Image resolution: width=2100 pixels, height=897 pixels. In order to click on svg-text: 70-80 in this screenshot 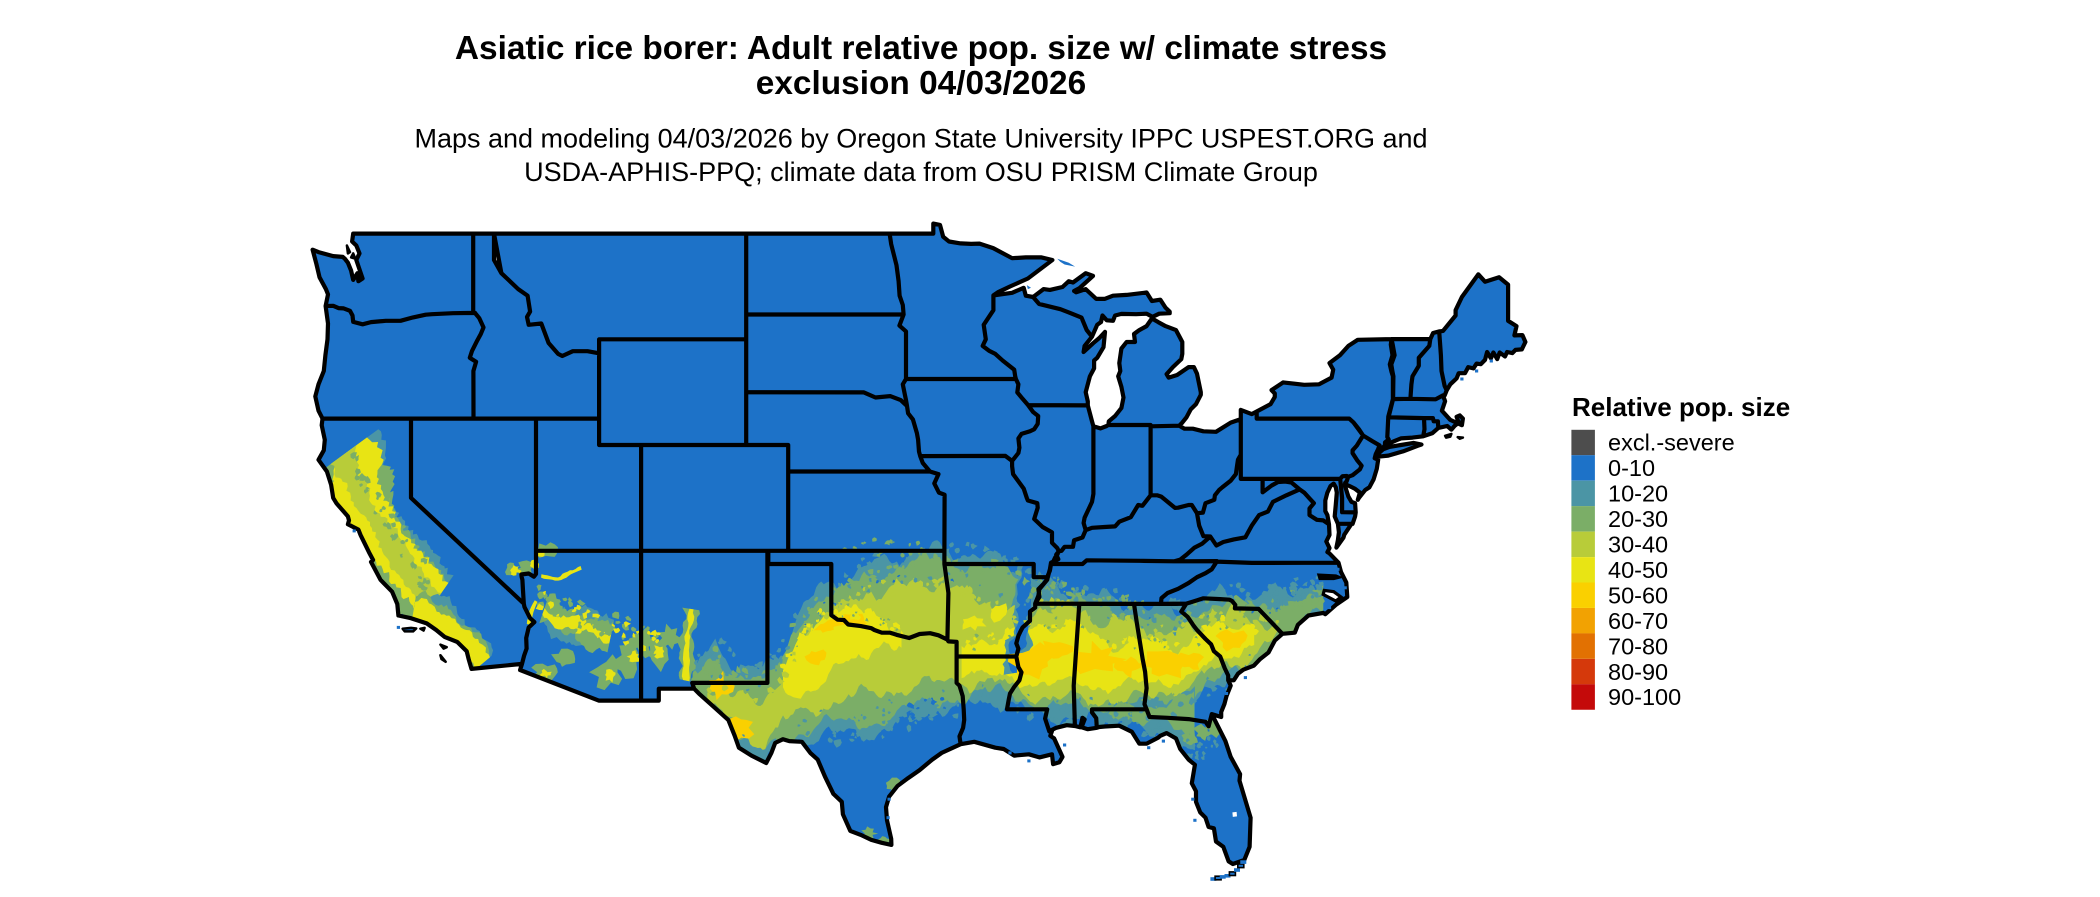, I will do `click(1638, 646)`.